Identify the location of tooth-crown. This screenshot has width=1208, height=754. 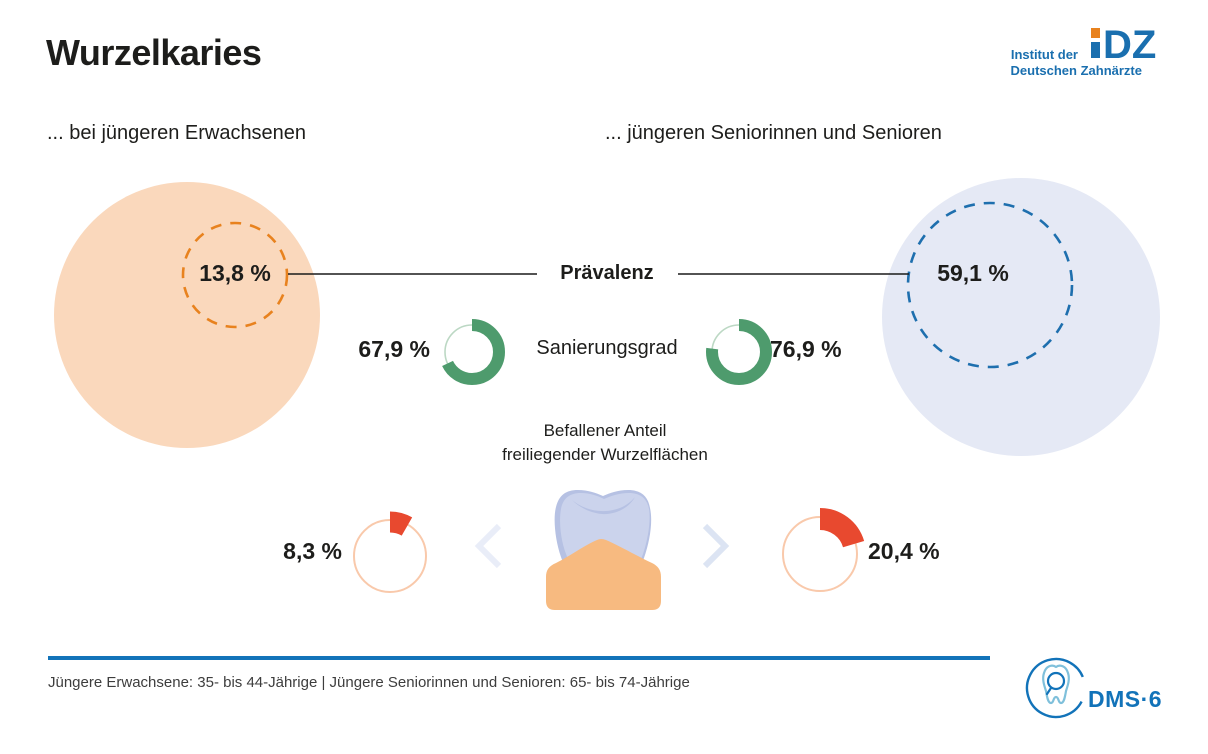
(605, 536).